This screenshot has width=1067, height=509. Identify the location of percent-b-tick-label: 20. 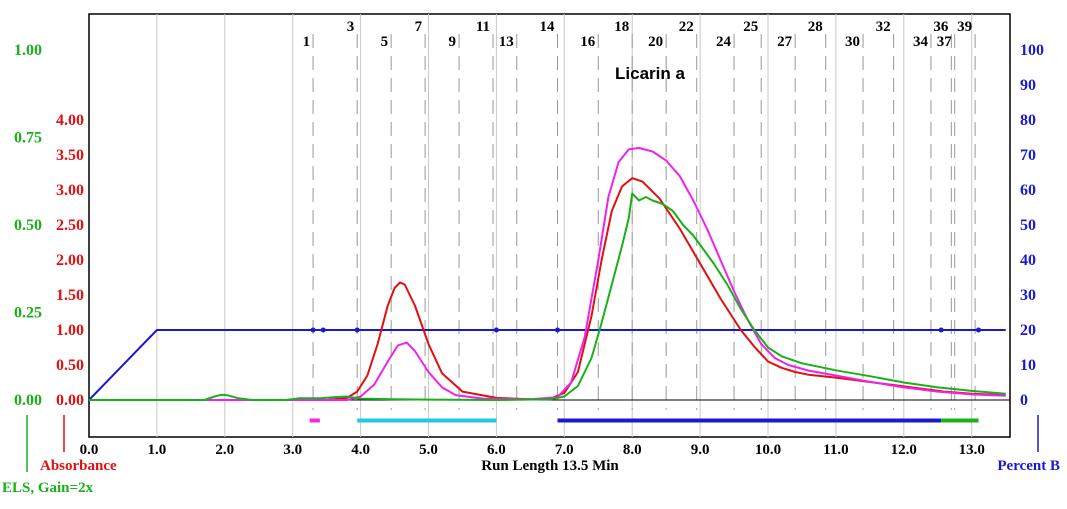
(1028, 330).